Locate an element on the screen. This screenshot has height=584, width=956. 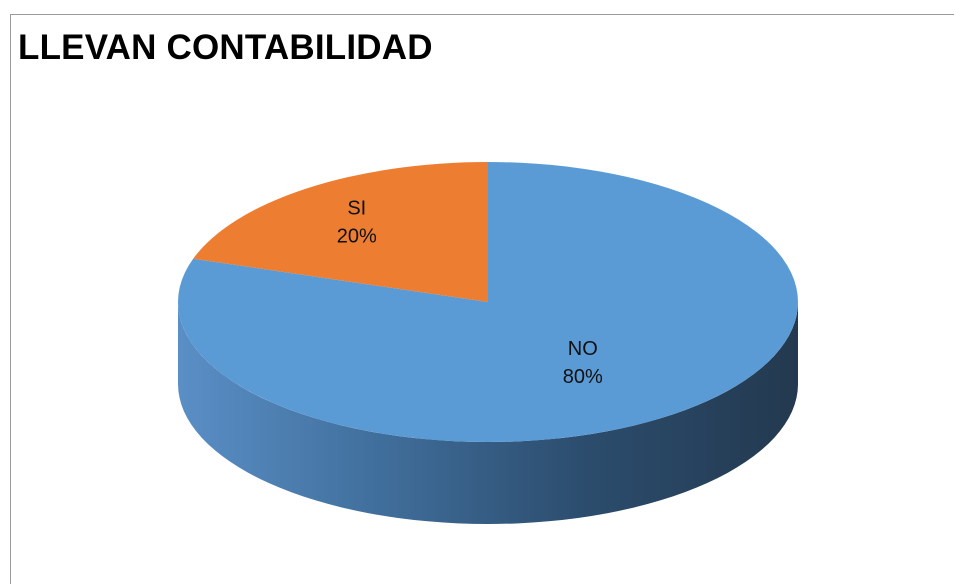
pie-labels: NO 80% SI 20% is located at coordinates (470, 292).